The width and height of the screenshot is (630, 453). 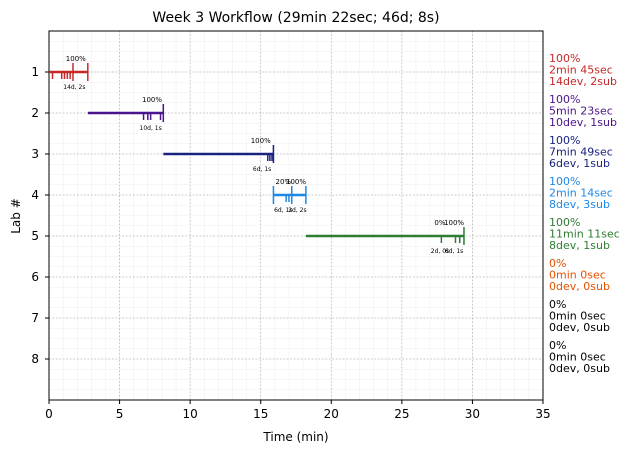 What do you see at coordinates (284, 182) in the screenshot?
I see `lab-4-percent-label: 20%` at bounding box center [284, 182].